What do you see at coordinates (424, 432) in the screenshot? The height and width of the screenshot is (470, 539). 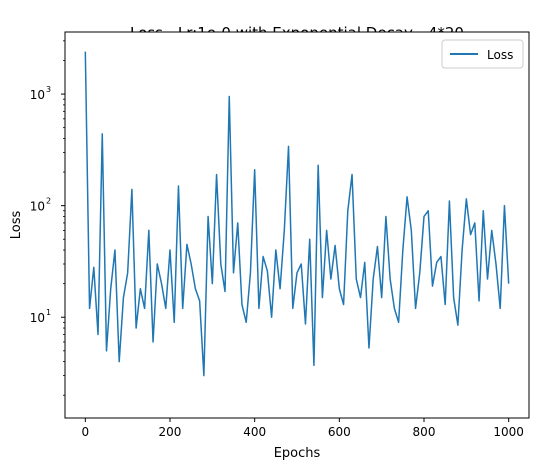 I see `x-tick-label: 800` at bounding box center [424, 432].